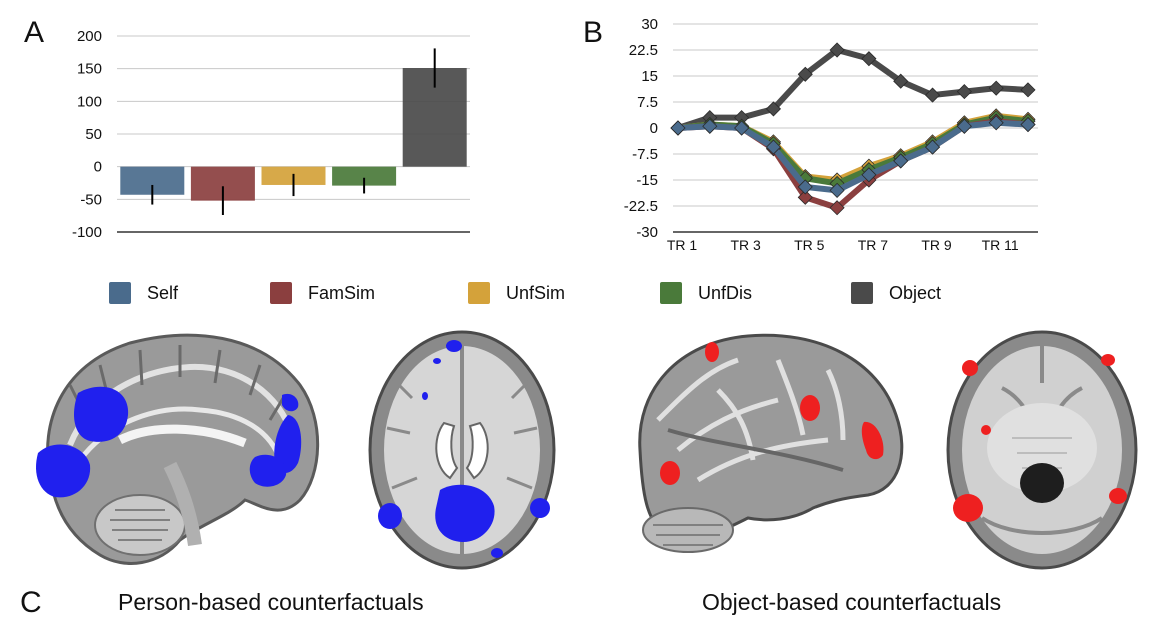 The image size is (1161, 638). I want to click on panel-label-c: C, so click(31, 602).